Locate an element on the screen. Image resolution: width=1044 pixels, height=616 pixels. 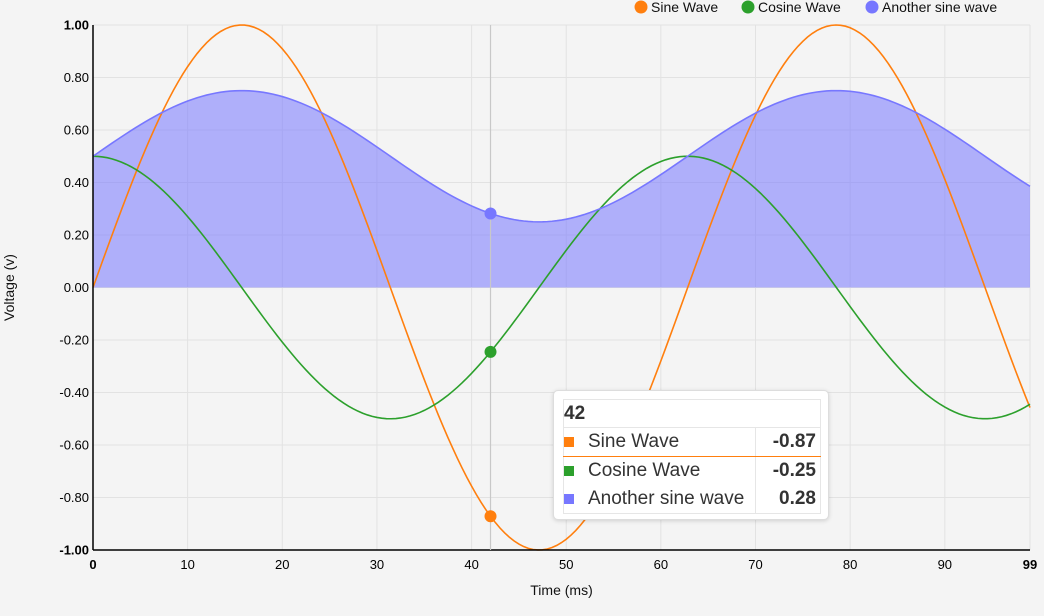
tooltip-row: Sine Wave -0.87 is located at coordinates (692, 442).